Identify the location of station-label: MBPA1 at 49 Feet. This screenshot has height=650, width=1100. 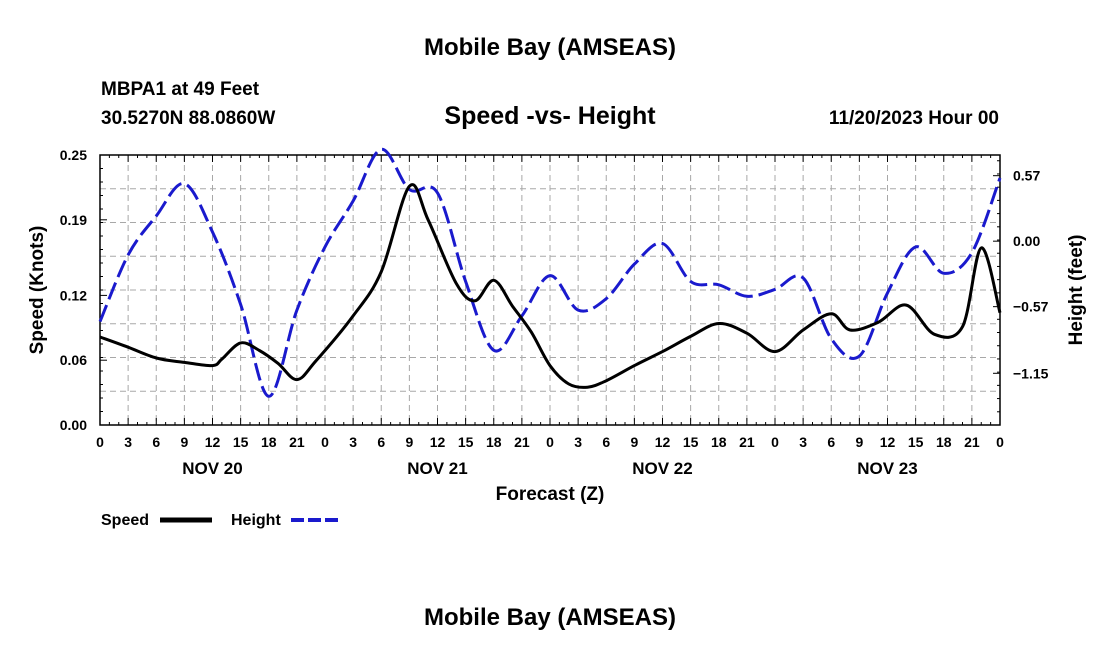
(180, 89).